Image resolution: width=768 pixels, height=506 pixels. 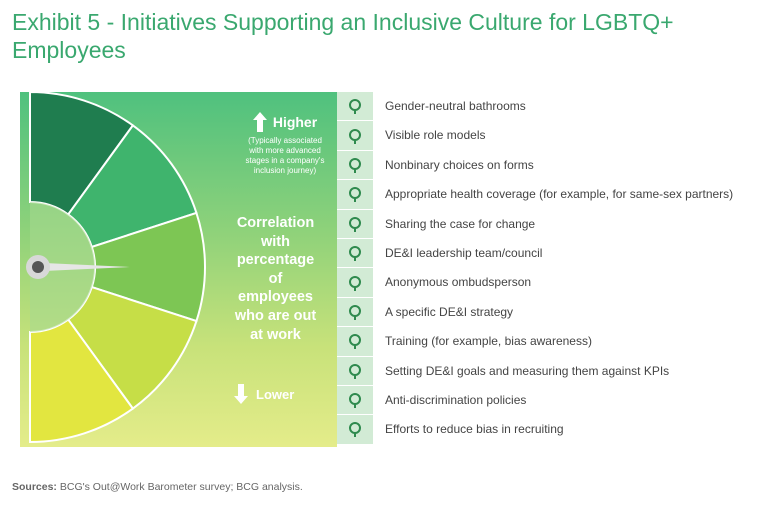 What do you see at coordinates (34, 487) in the screenshot?
I see `source-label: Sources:` at bounding box center [34, 487].